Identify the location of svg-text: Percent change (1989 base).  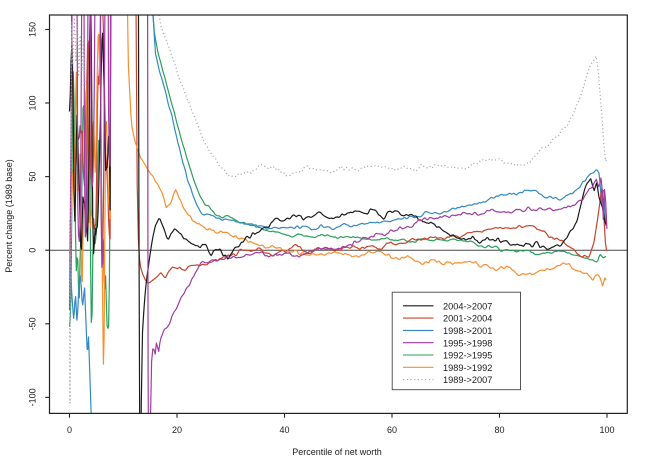
(9, 216).